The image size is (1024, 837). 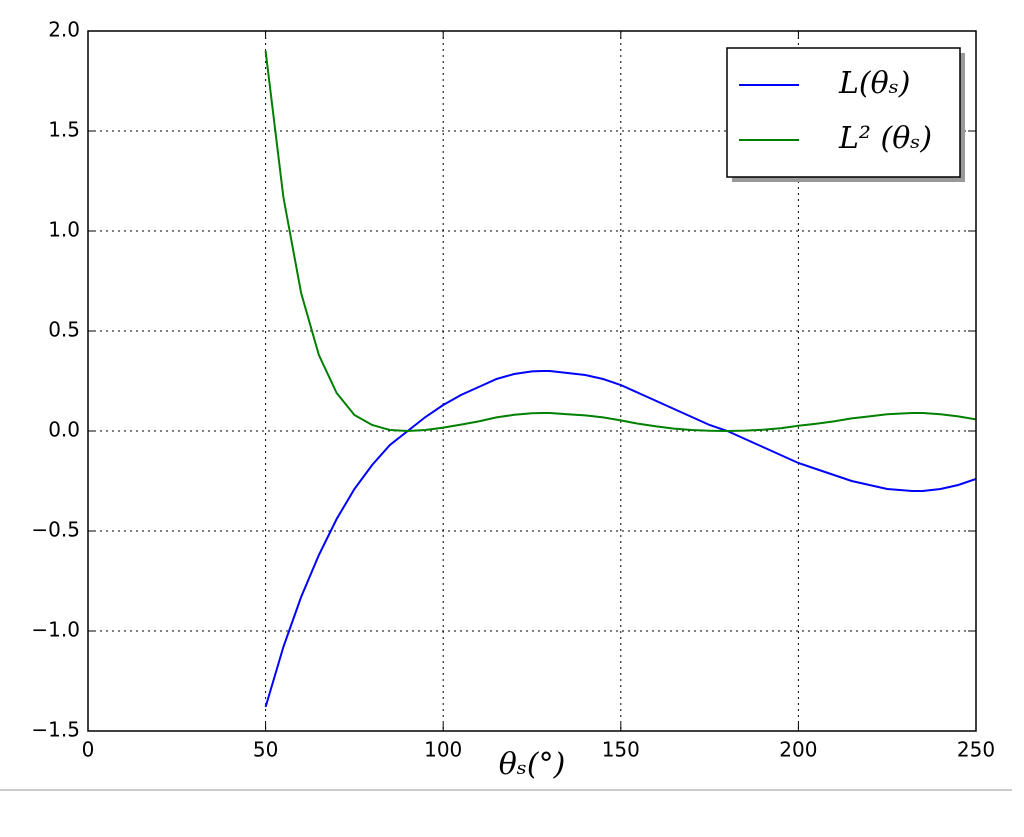 What do you see at coordinates (64, 430) in the screenshot?
I see `y-tick-label: 0.0` at bounding box center [64, 430].